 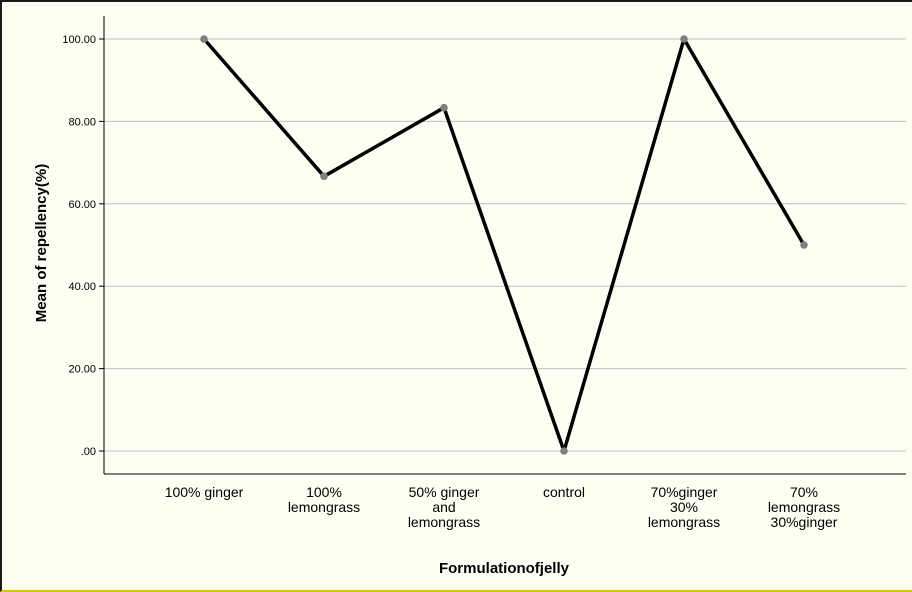 What do you see at coordinates (79, 246) in the screenshot?
I see `y-tick-labels: .00 20.00 40.00 60.00 80.00 100.00` at bounding box center [79, 246].